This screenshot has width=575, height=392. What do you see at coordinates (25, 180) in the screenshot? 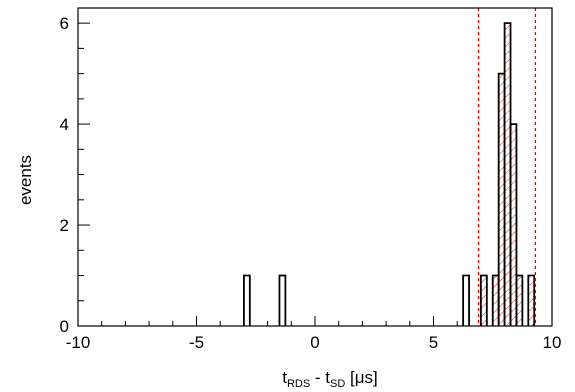
I see `y-axis-title: events` at bounding box center [25, 180].